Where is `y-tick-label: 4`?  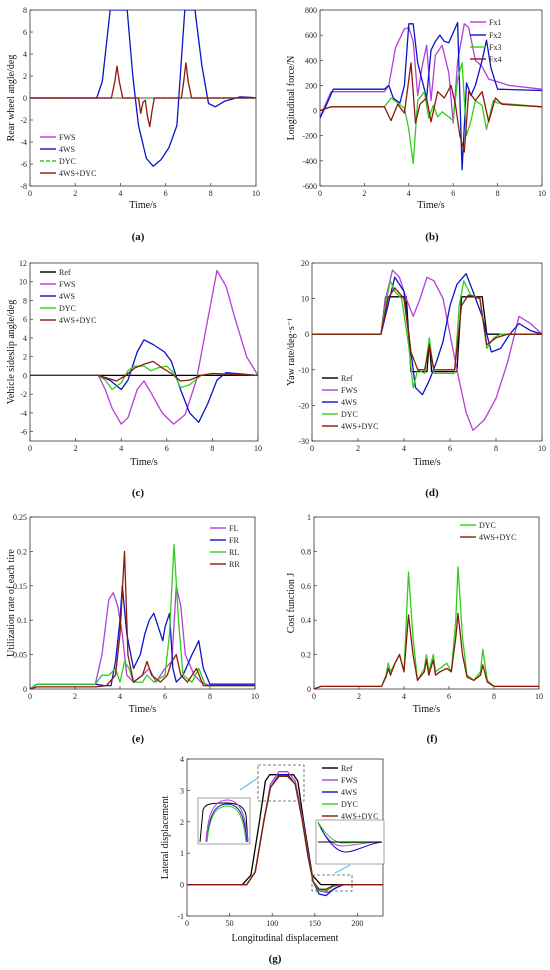 y-tick-label: 4 is located at coordinates (25, 54).